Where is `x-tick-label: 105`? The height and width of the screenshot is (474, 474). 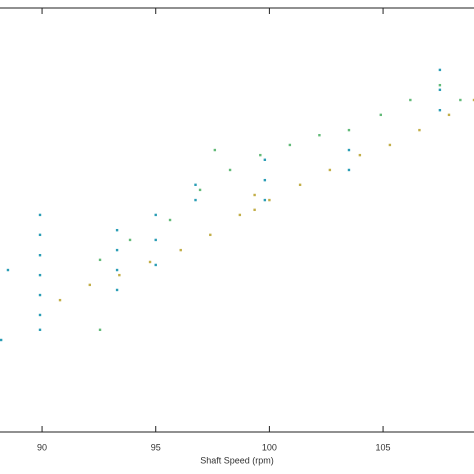
x-tick-label: 105 is located at coordinates (383, 447).